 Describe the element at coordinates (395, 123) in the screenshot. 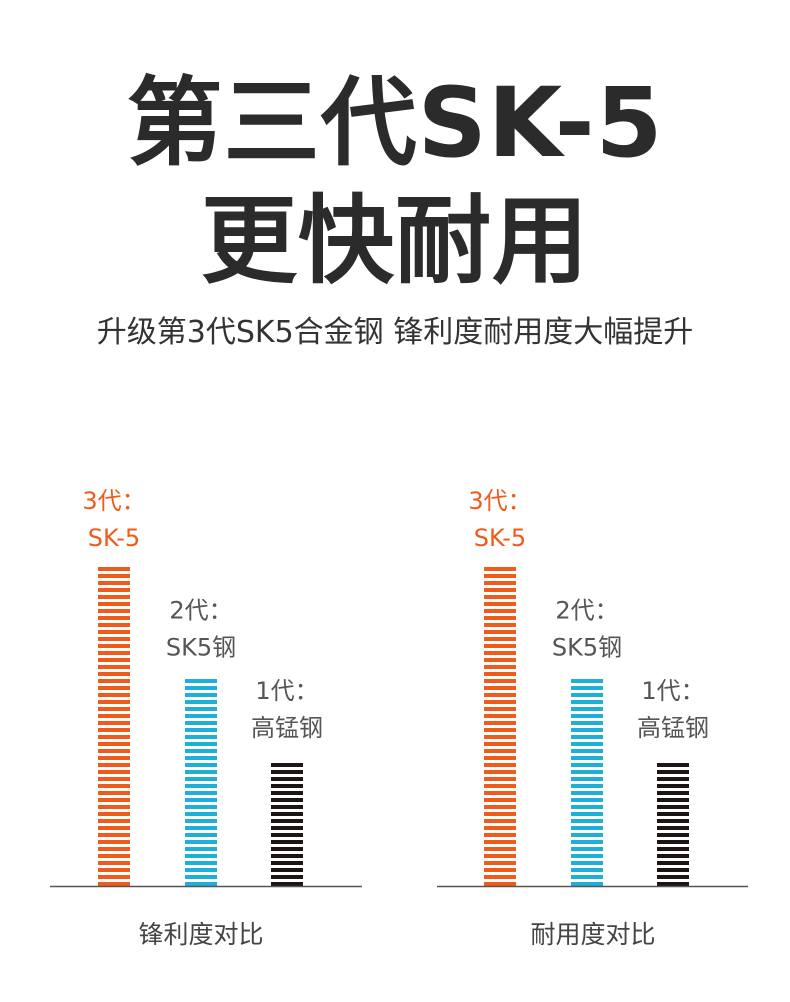

I see `headline-line-1: 第三代SK-5` at that location.